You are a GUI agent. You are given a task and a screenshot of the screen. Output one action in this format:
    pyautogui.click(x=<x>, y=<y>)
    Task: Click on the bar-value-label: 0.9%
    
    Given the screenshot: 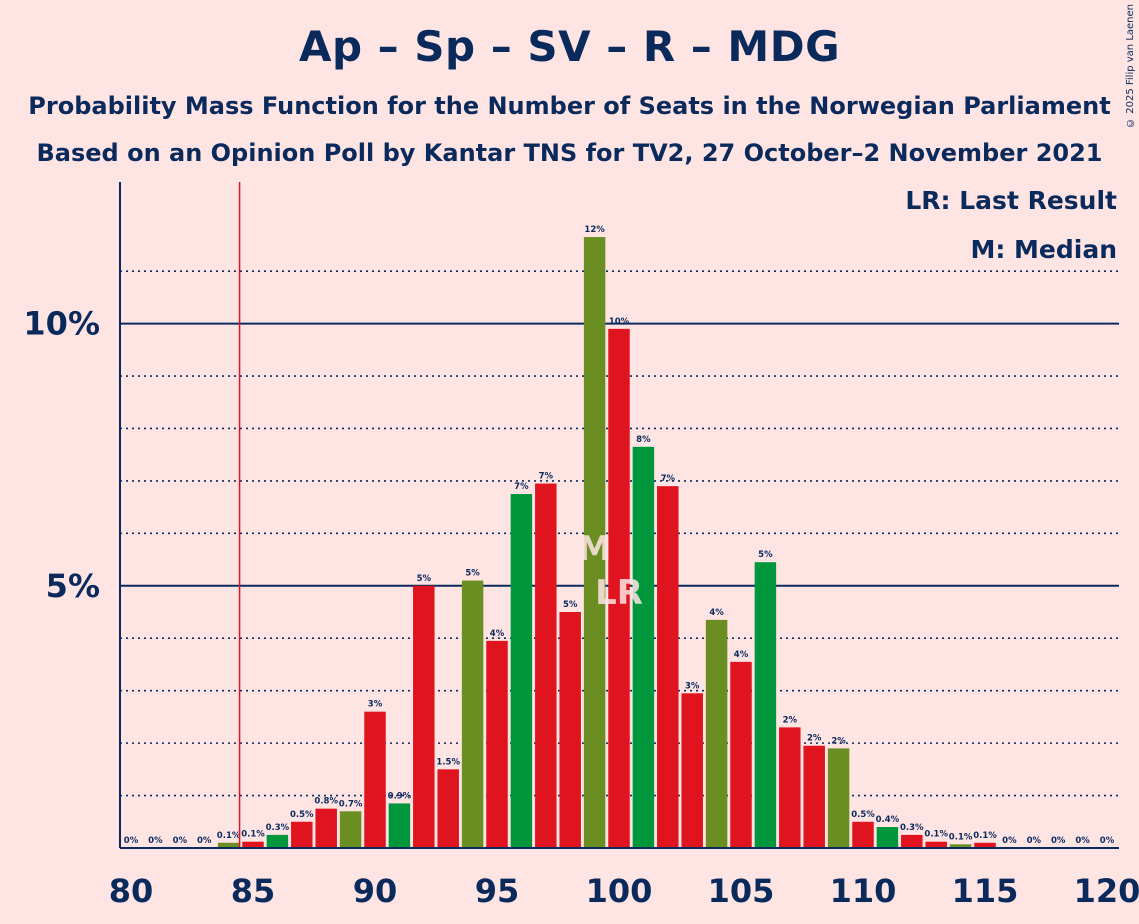 What is the action you would take?
    pyautogui.click(x=400, y=796)
    